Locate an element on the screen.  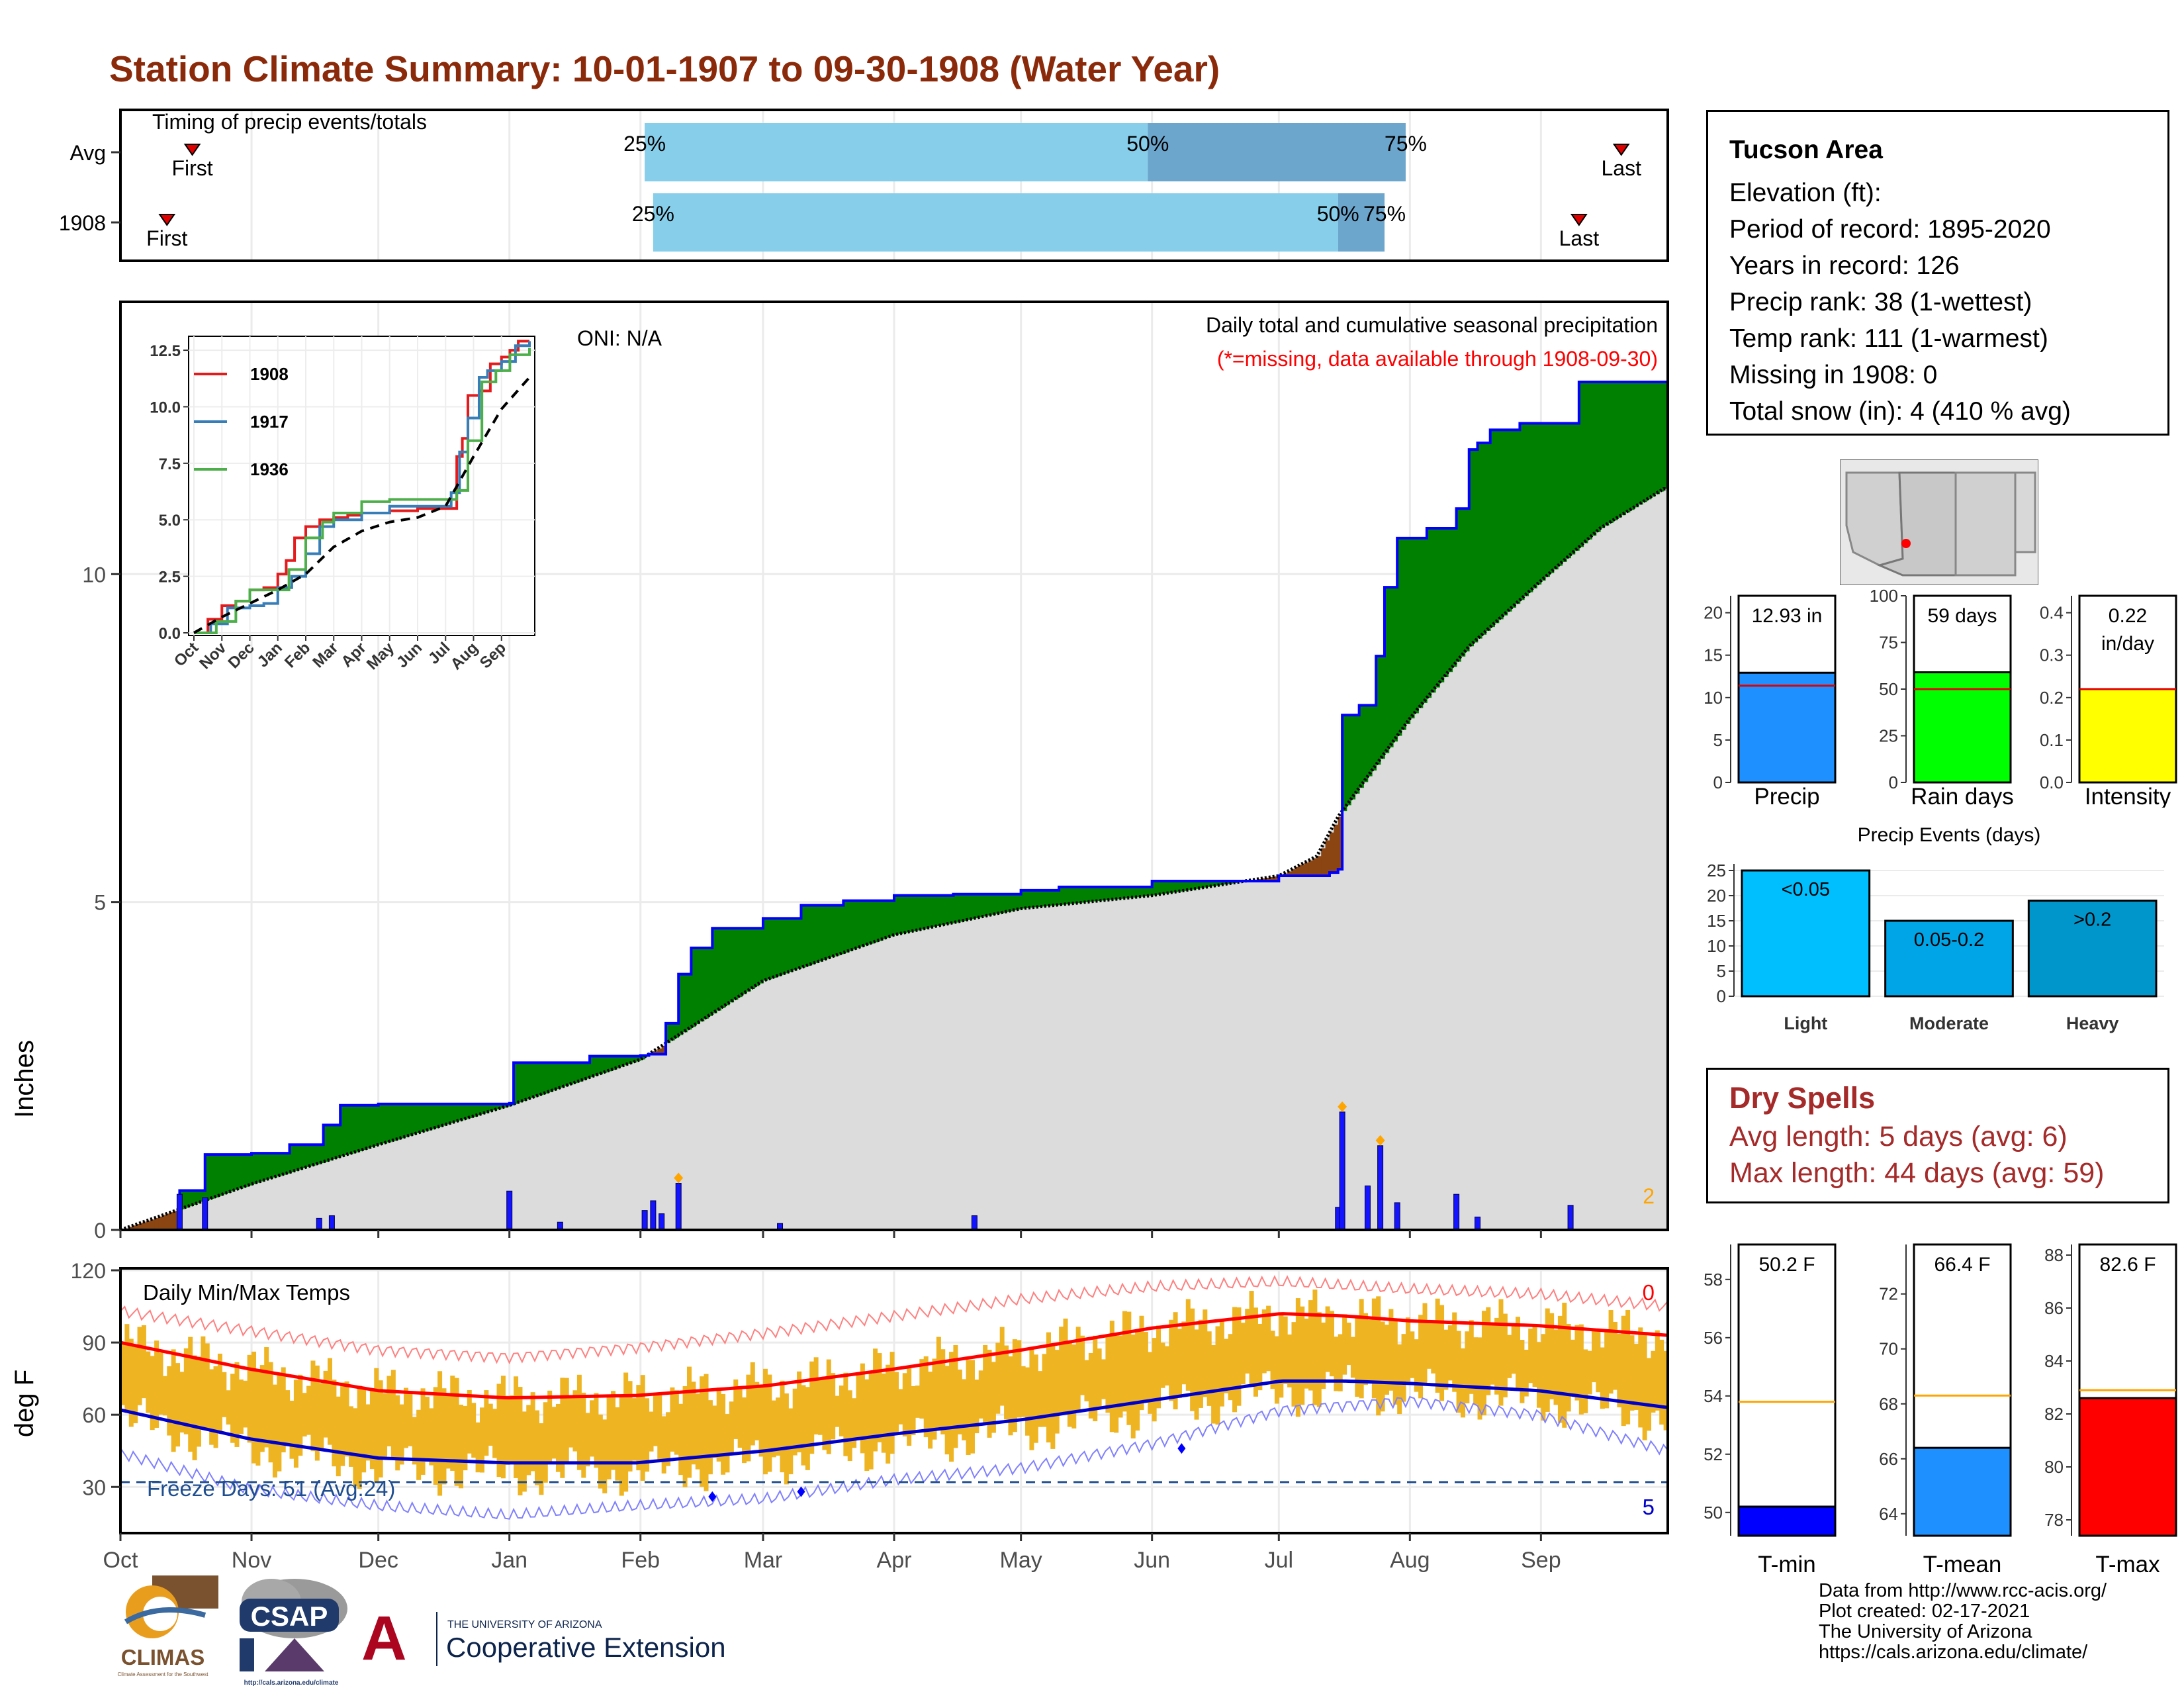
timing-p75-label: 75% is located at coordinates (1385, 214).